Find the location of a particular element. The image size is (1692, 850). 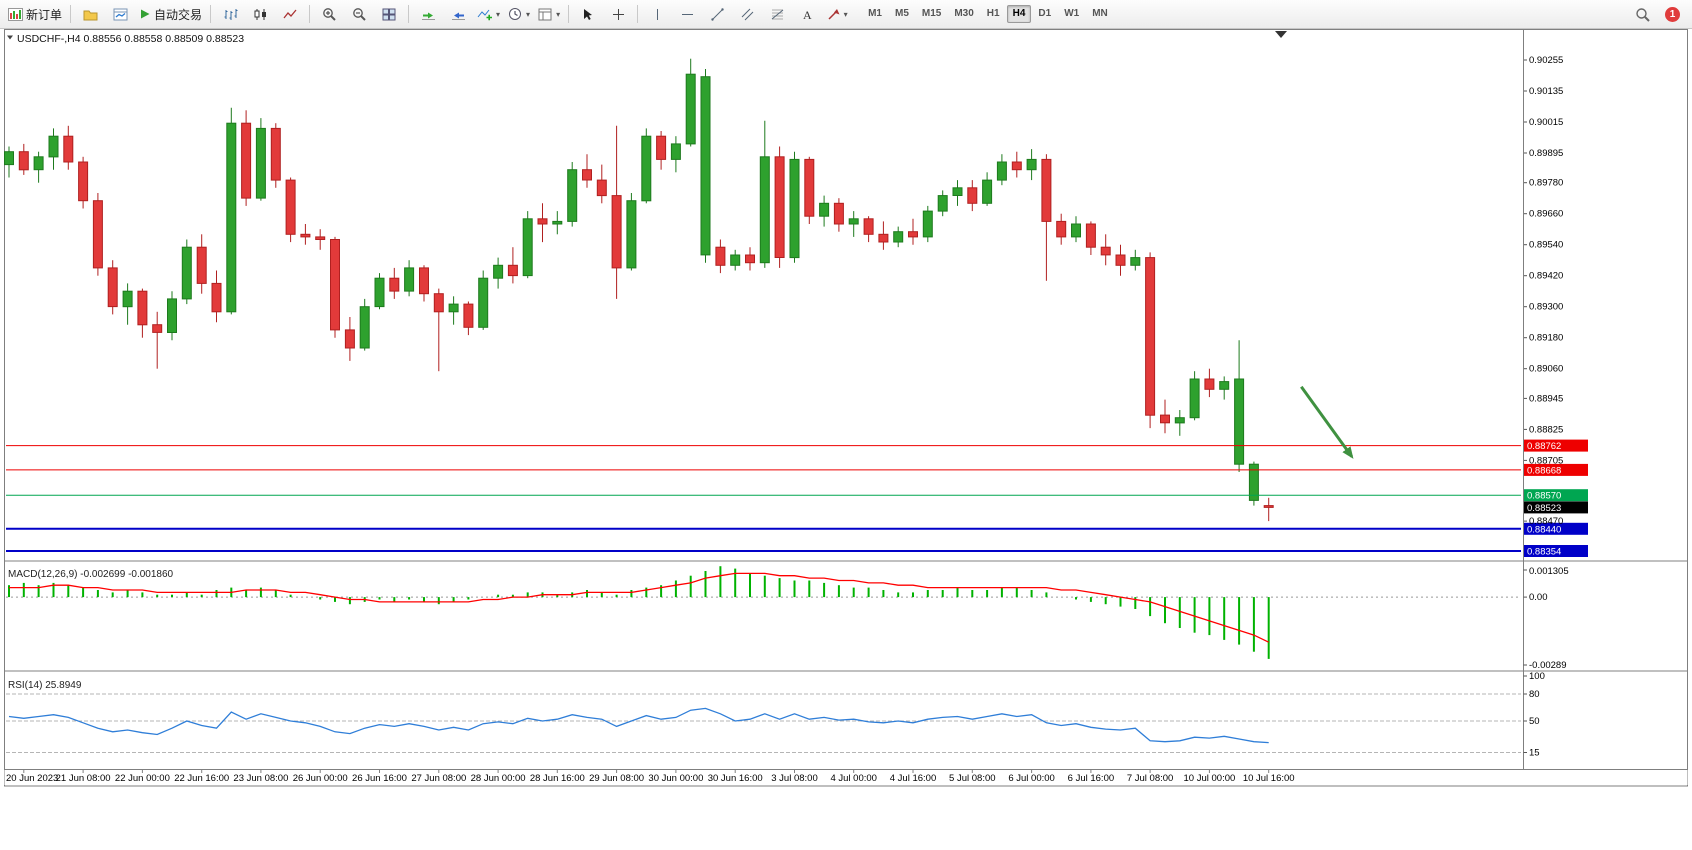

crosshair-button is located at coordinates (618, 14).